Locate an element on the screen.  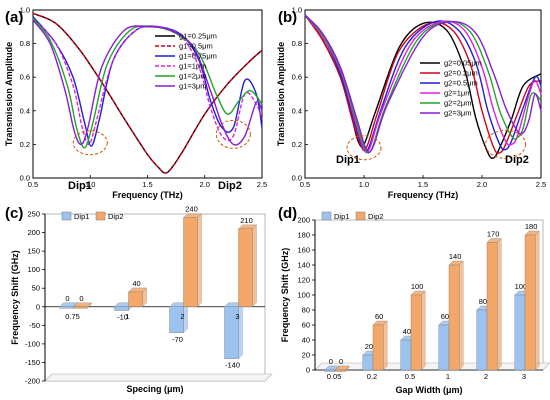
legend-entry: g2=2μm is located at coordinates (457, 103).